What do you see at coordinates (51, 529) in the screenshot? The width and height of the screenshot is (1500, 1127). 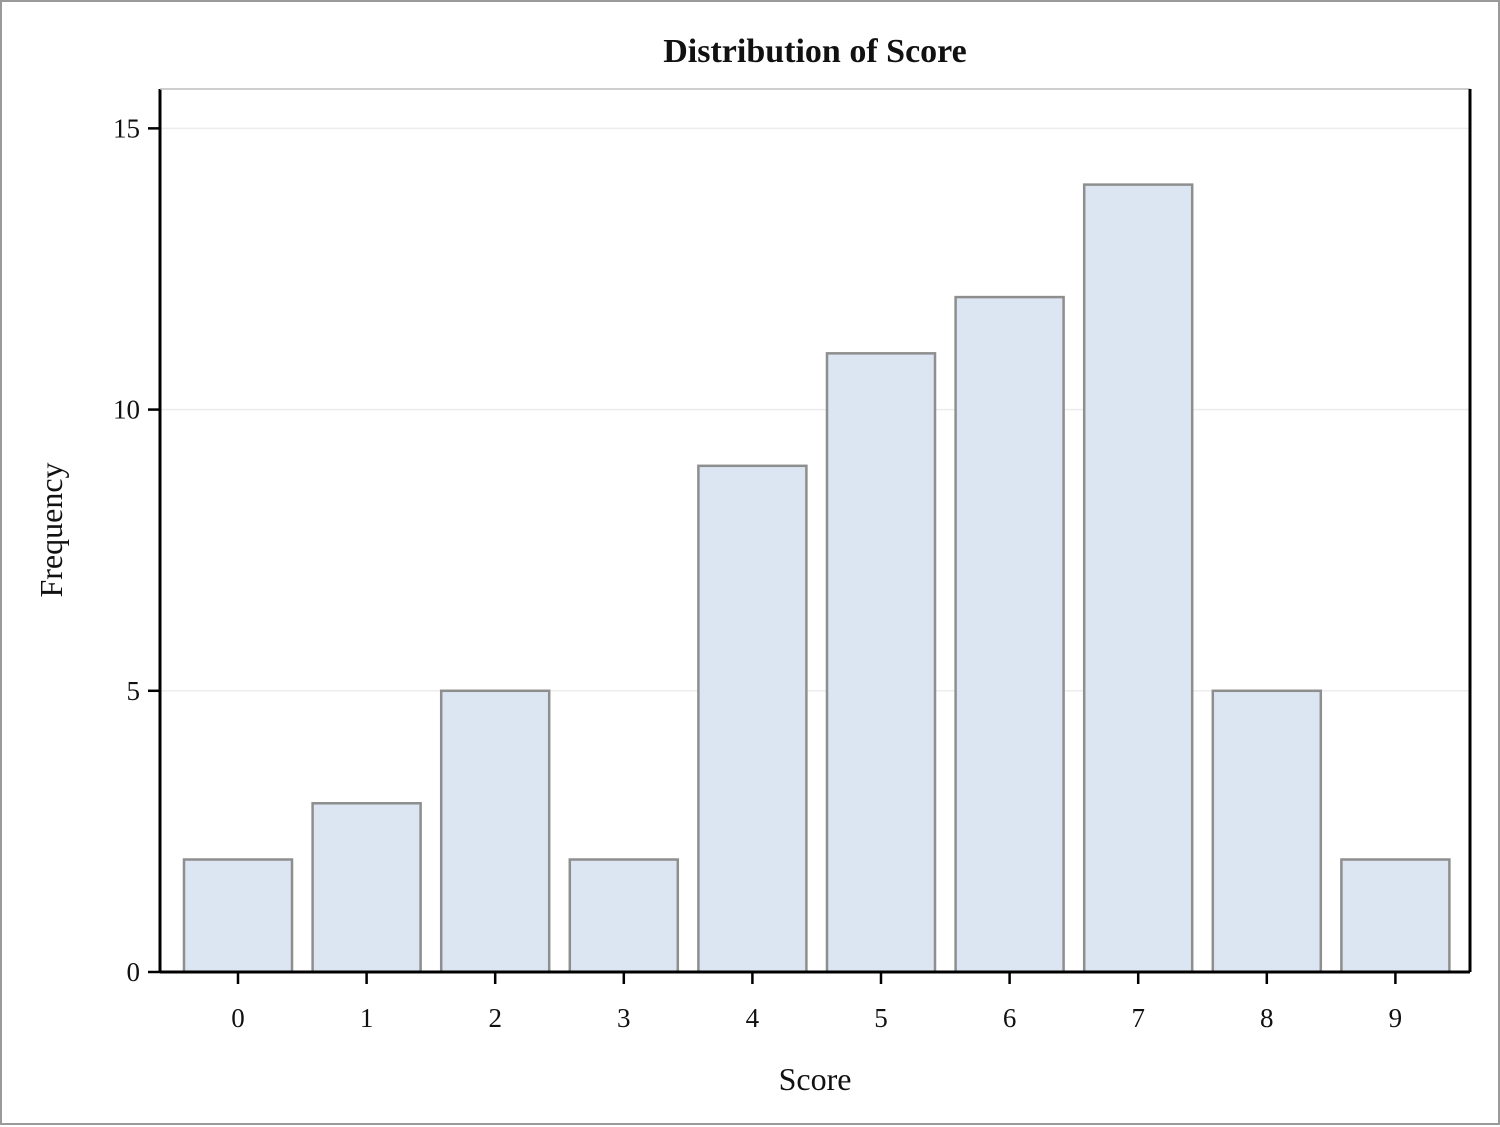 I see `y-axis-label: Frequency` at bounding box center [51, 529].